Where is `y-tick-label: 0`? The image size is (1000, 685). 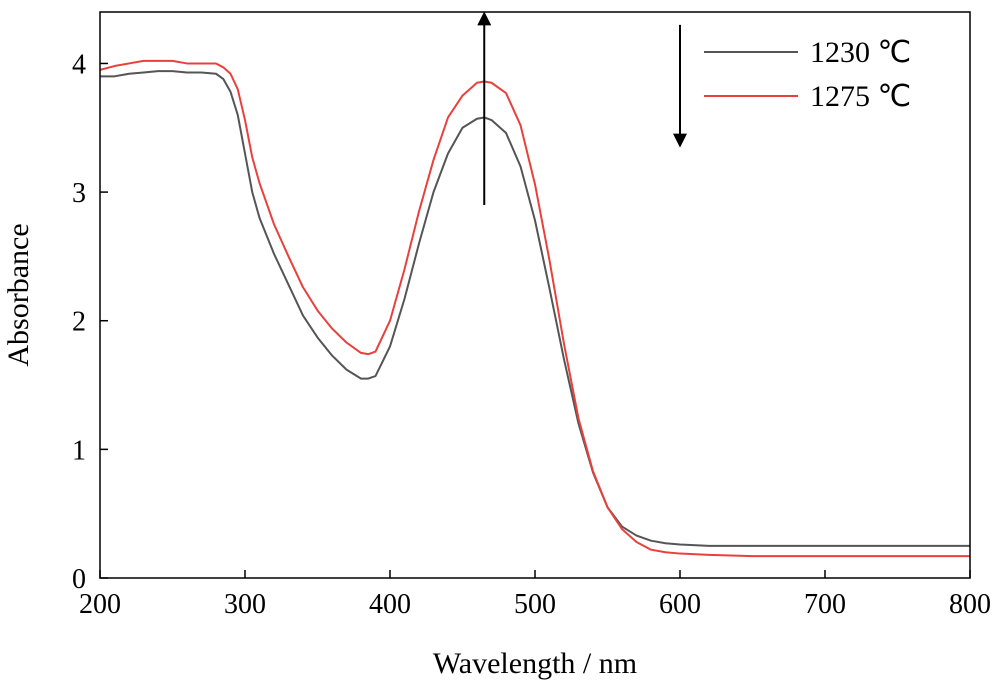
y-tick-label: 0 is located at coordinates (79, 579).